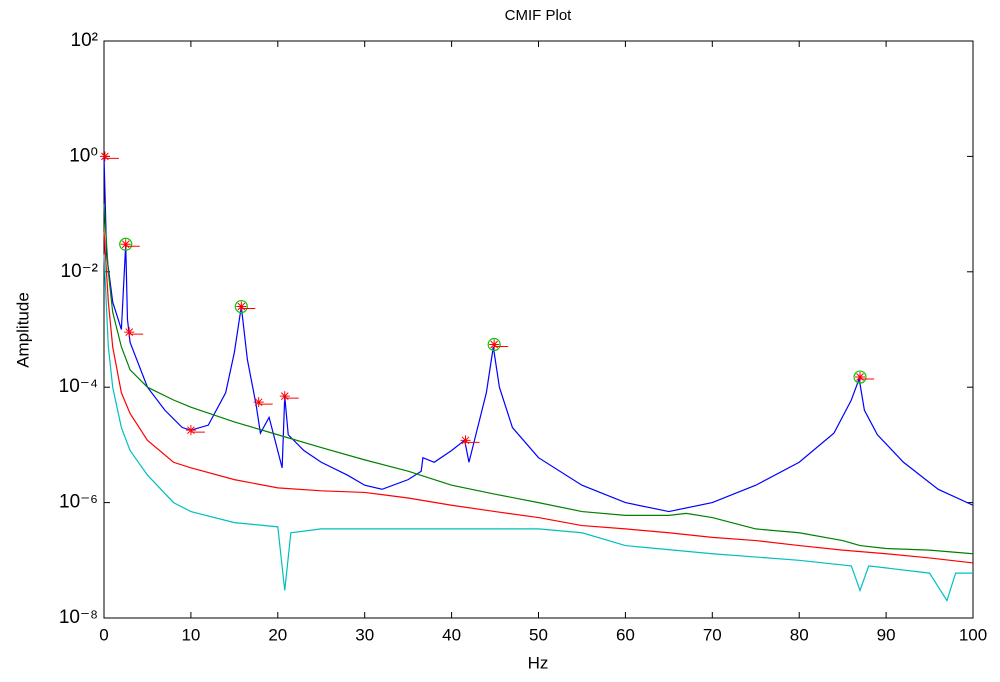 The width and height of the screenshot is (1000, 682). Describe the element at coordinates (625, 634) in the screenshot. I see `x-tick-label: 60` at that location.